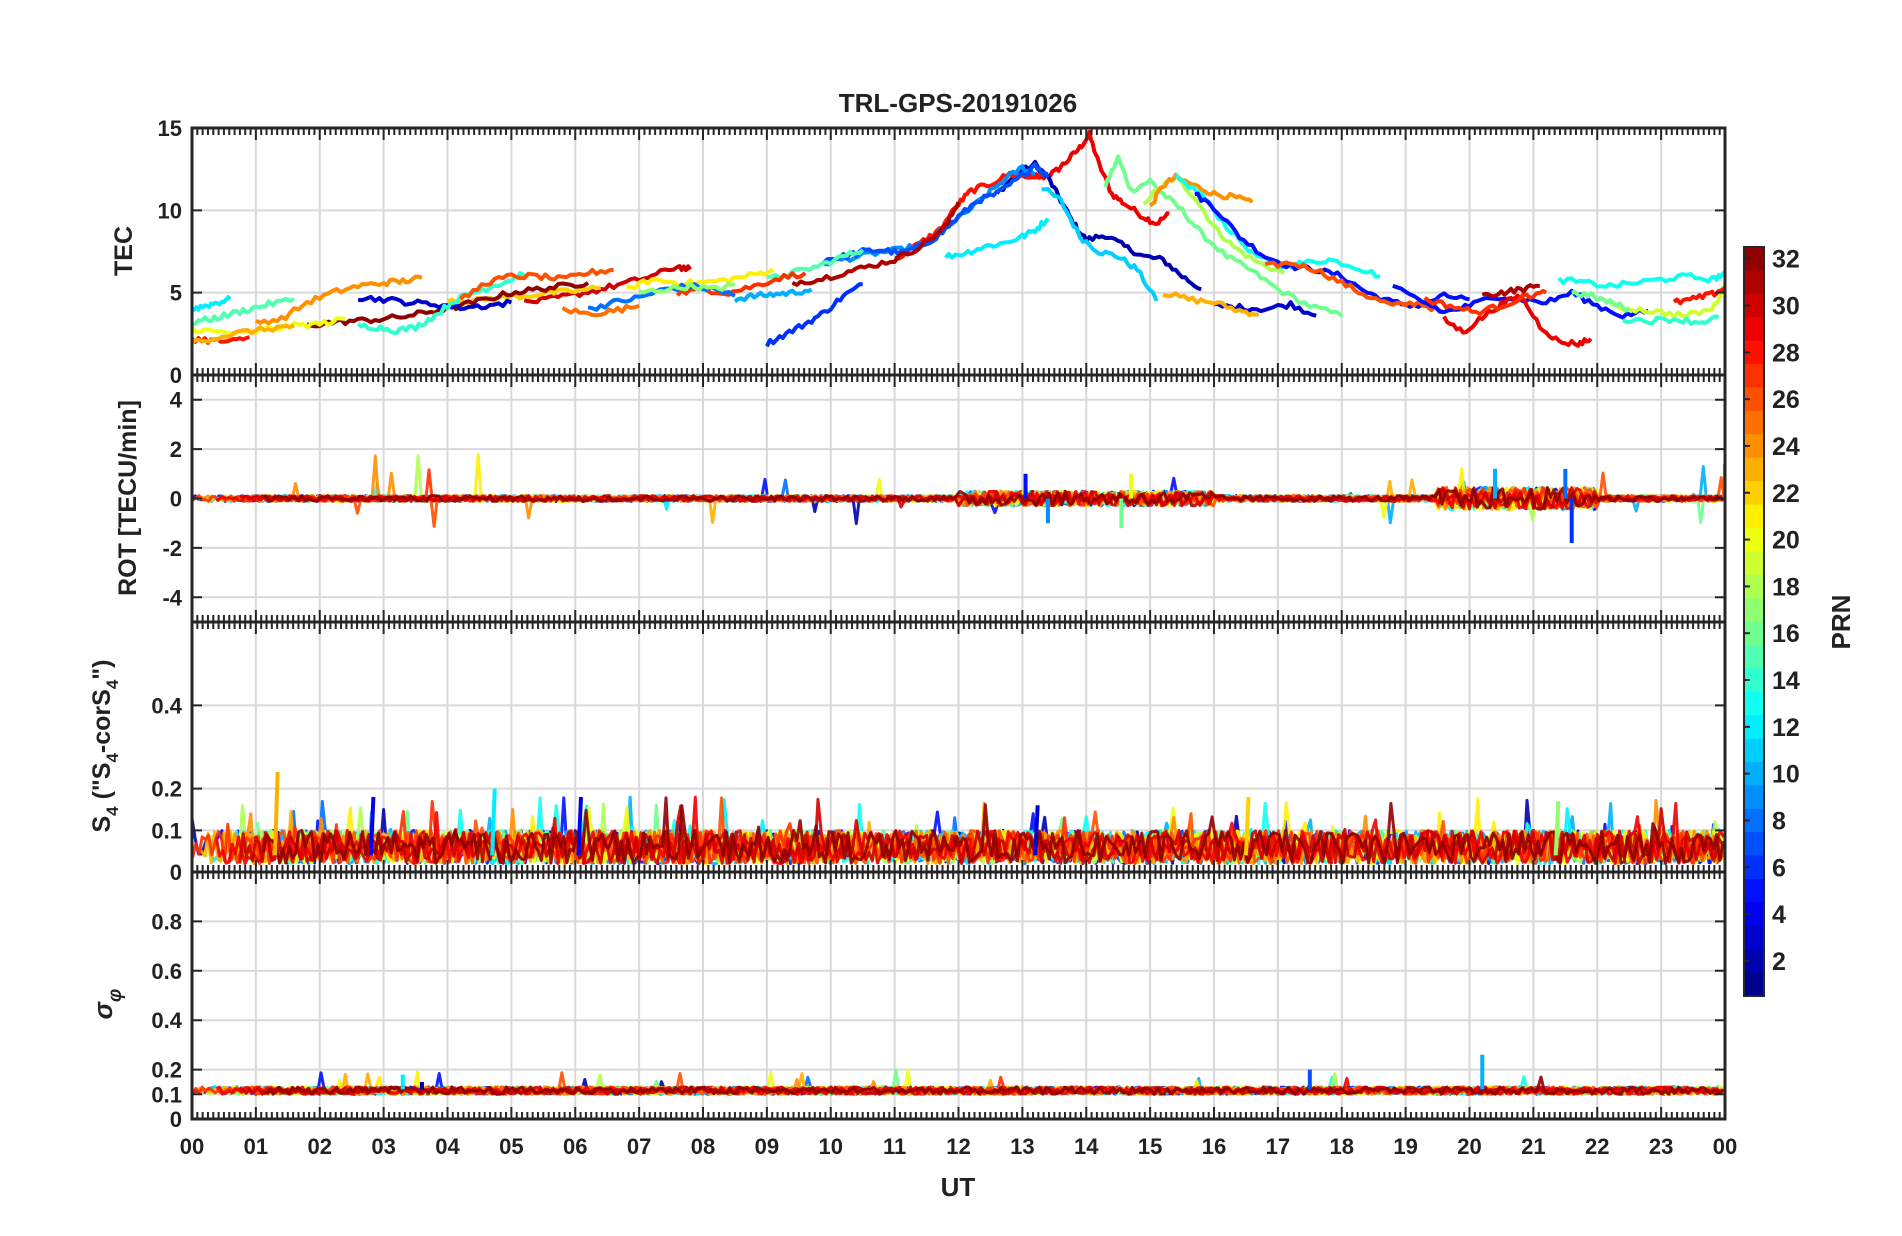  I want to click on s4-label-mid1: ("S, so click(102, 785).